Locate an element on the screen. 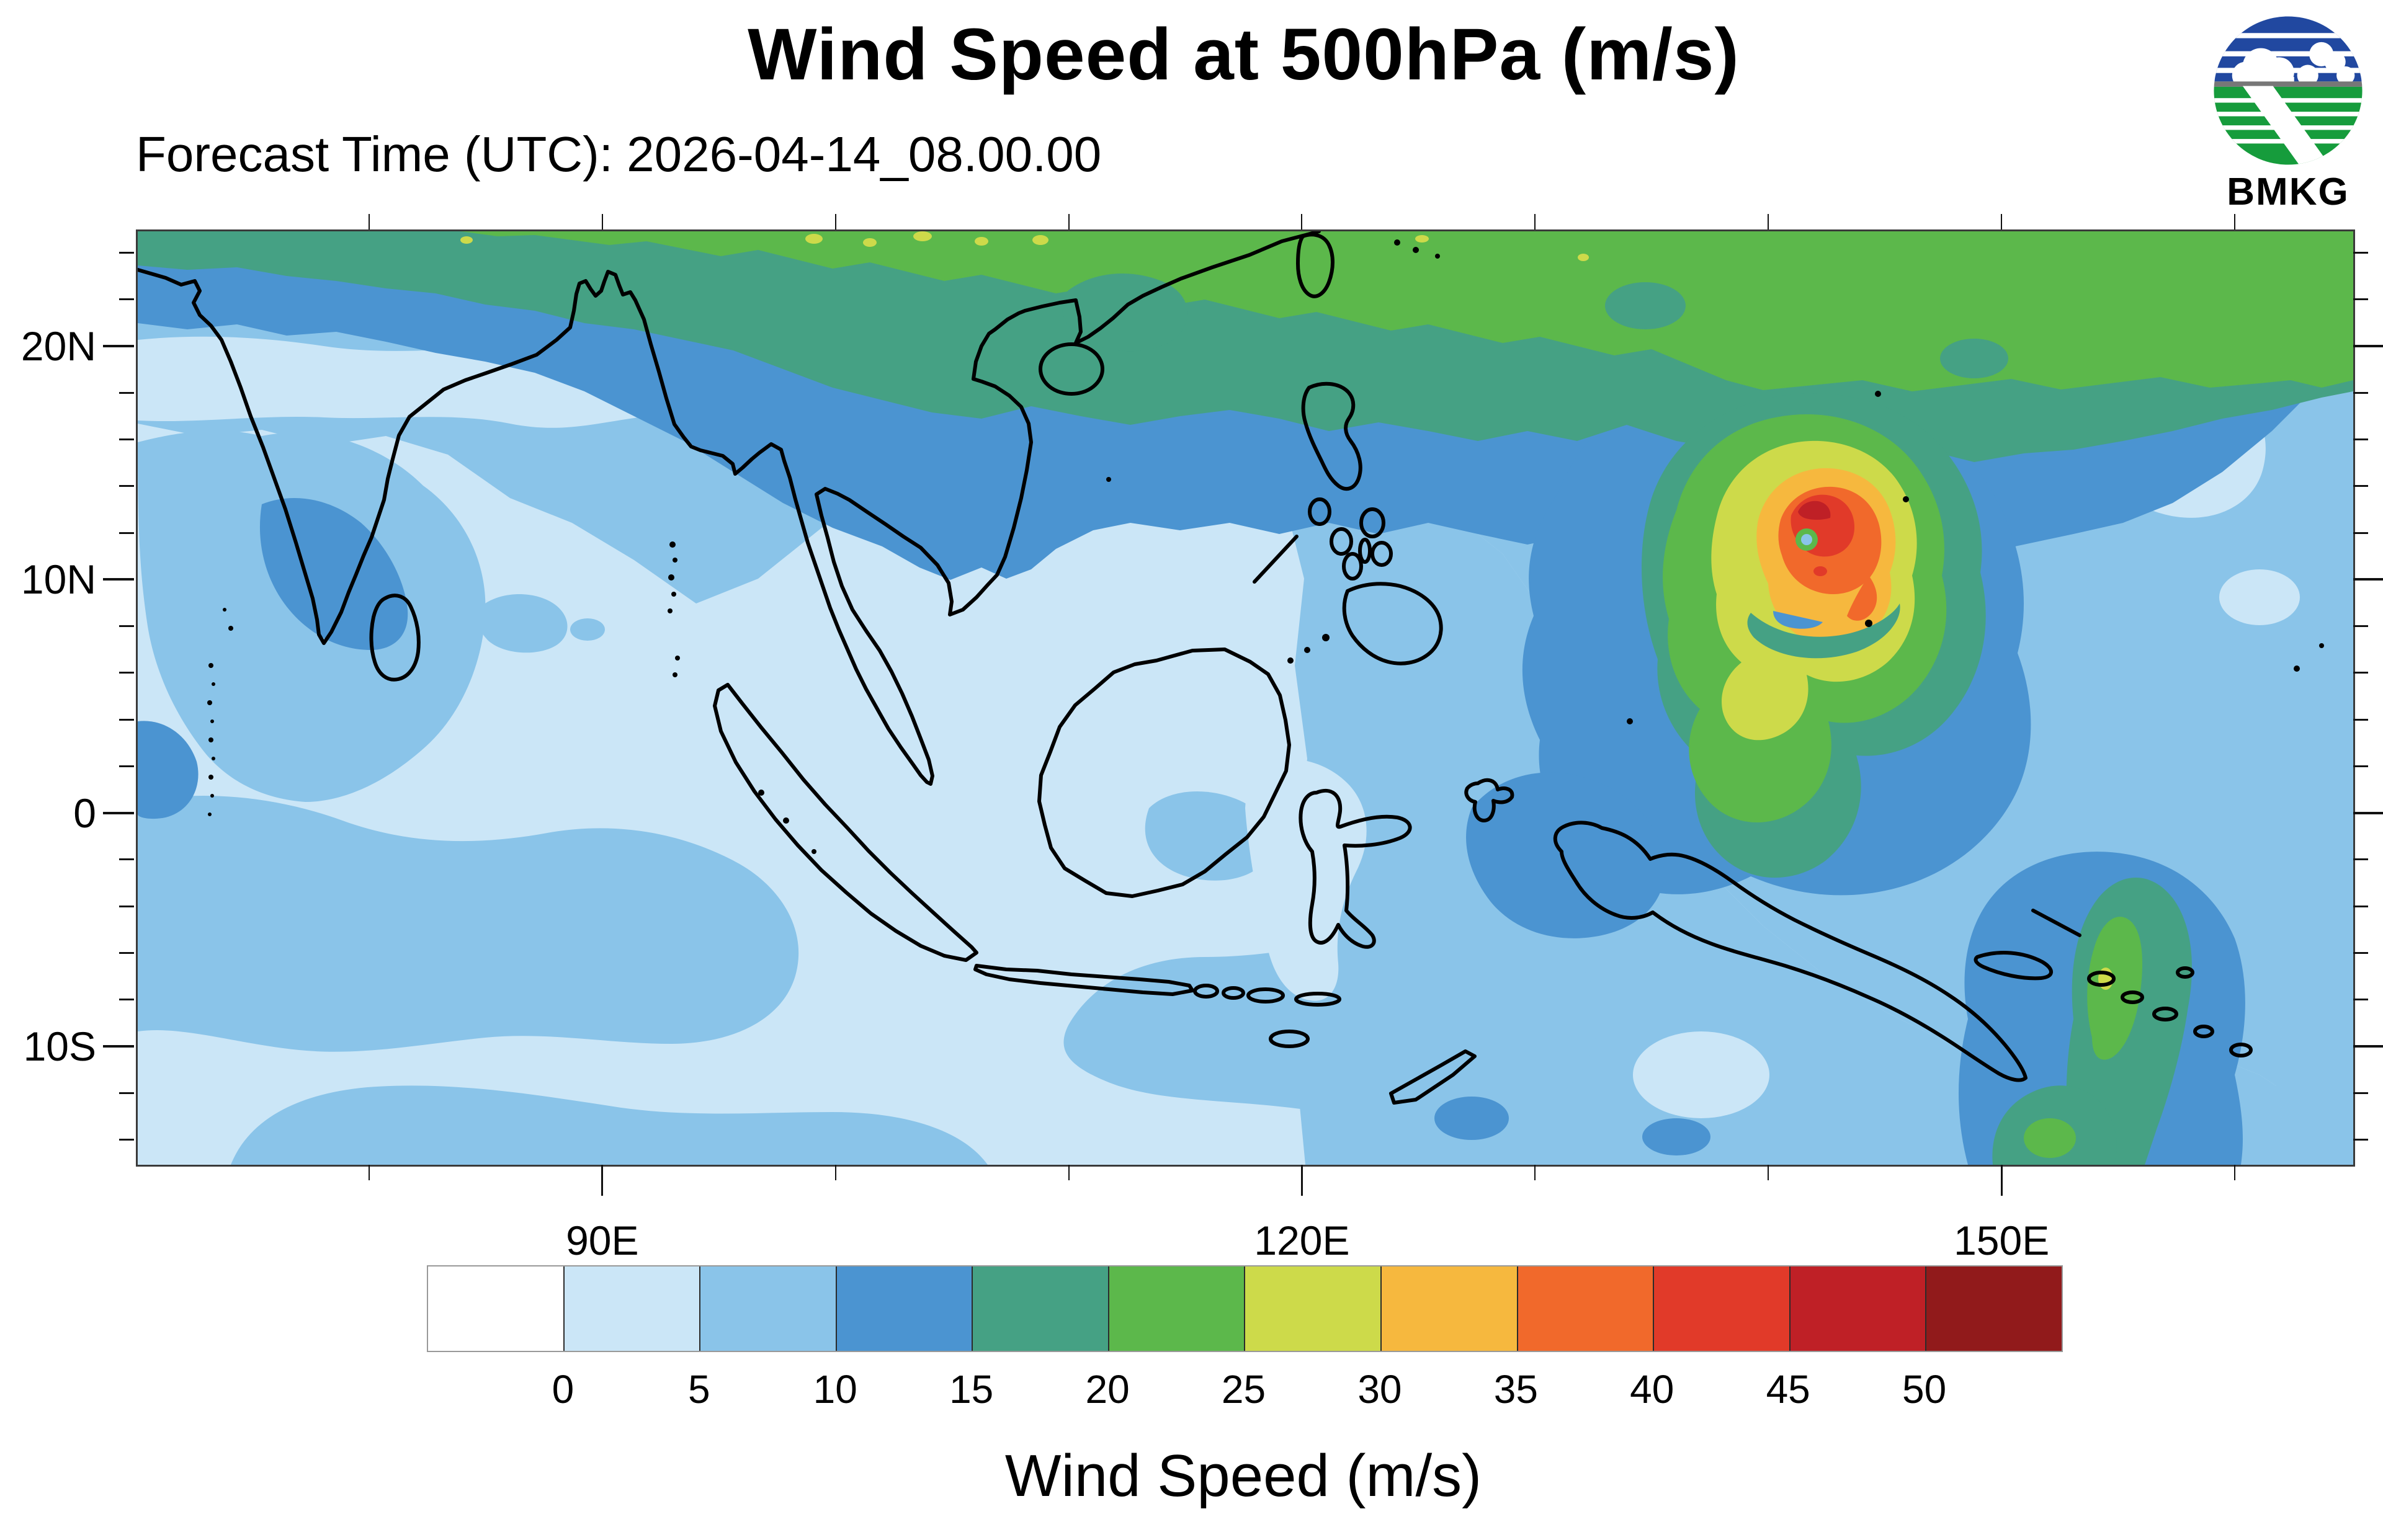 The image size is (2383, 1540). colorbar-tick-label: 45 is located at coordinates (1788, 1390).